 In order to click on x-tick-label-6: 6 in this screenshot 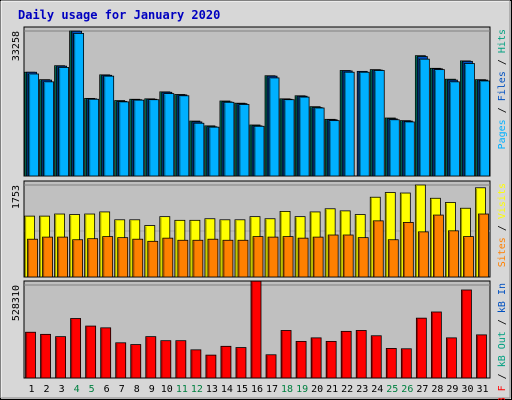, I will do `click(107, 389)`.